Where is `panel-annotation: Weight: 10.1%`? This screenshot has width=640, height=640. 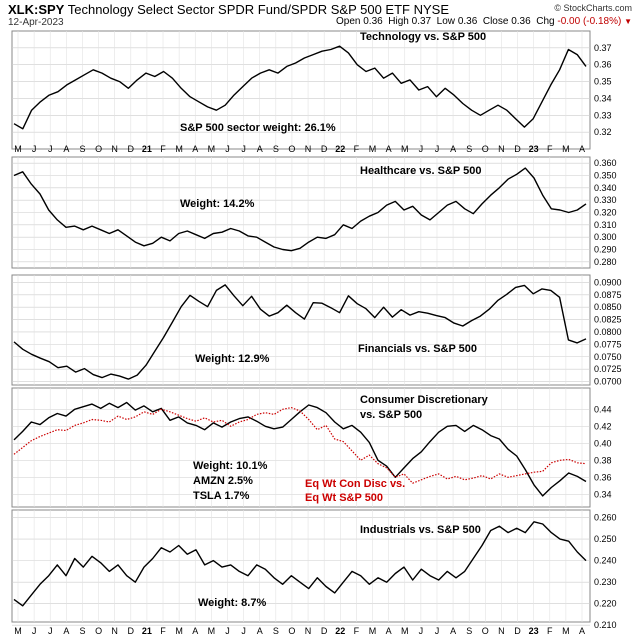 panel-annotation: Weight: 10.1% is located at coordinates (230, 466).